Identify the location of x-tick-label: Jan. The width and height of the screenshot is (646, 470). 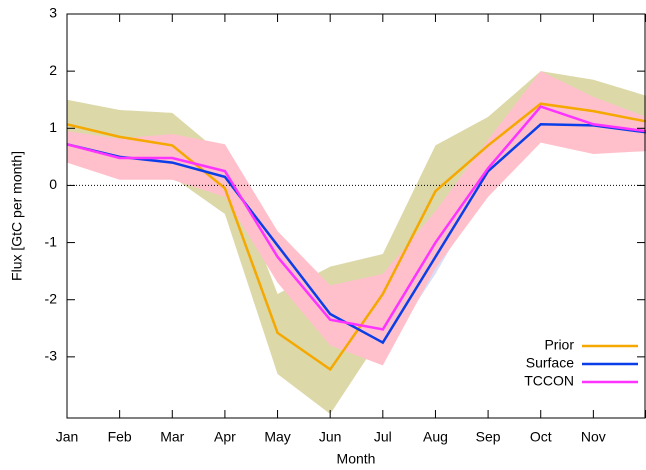
(67, 437).